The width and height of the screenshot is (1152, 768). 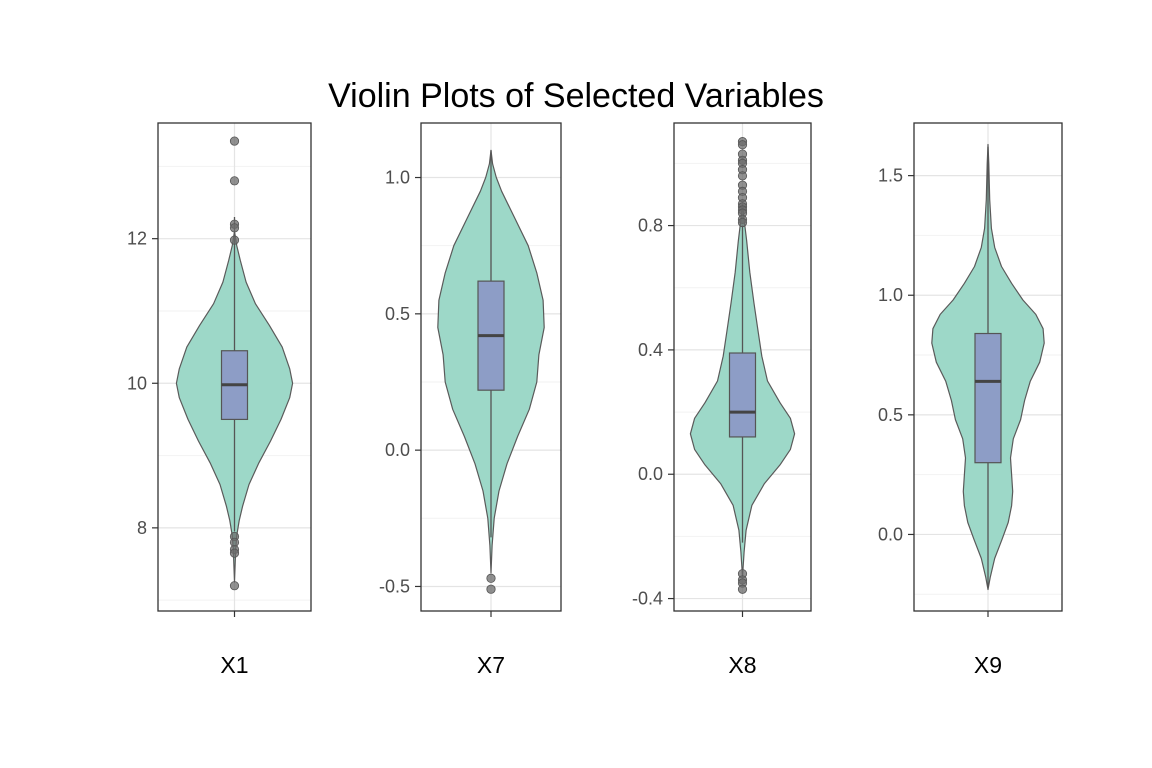 I want to click on chart-title: Violin Plots of Selected Variables, so click(x=576, y=96).